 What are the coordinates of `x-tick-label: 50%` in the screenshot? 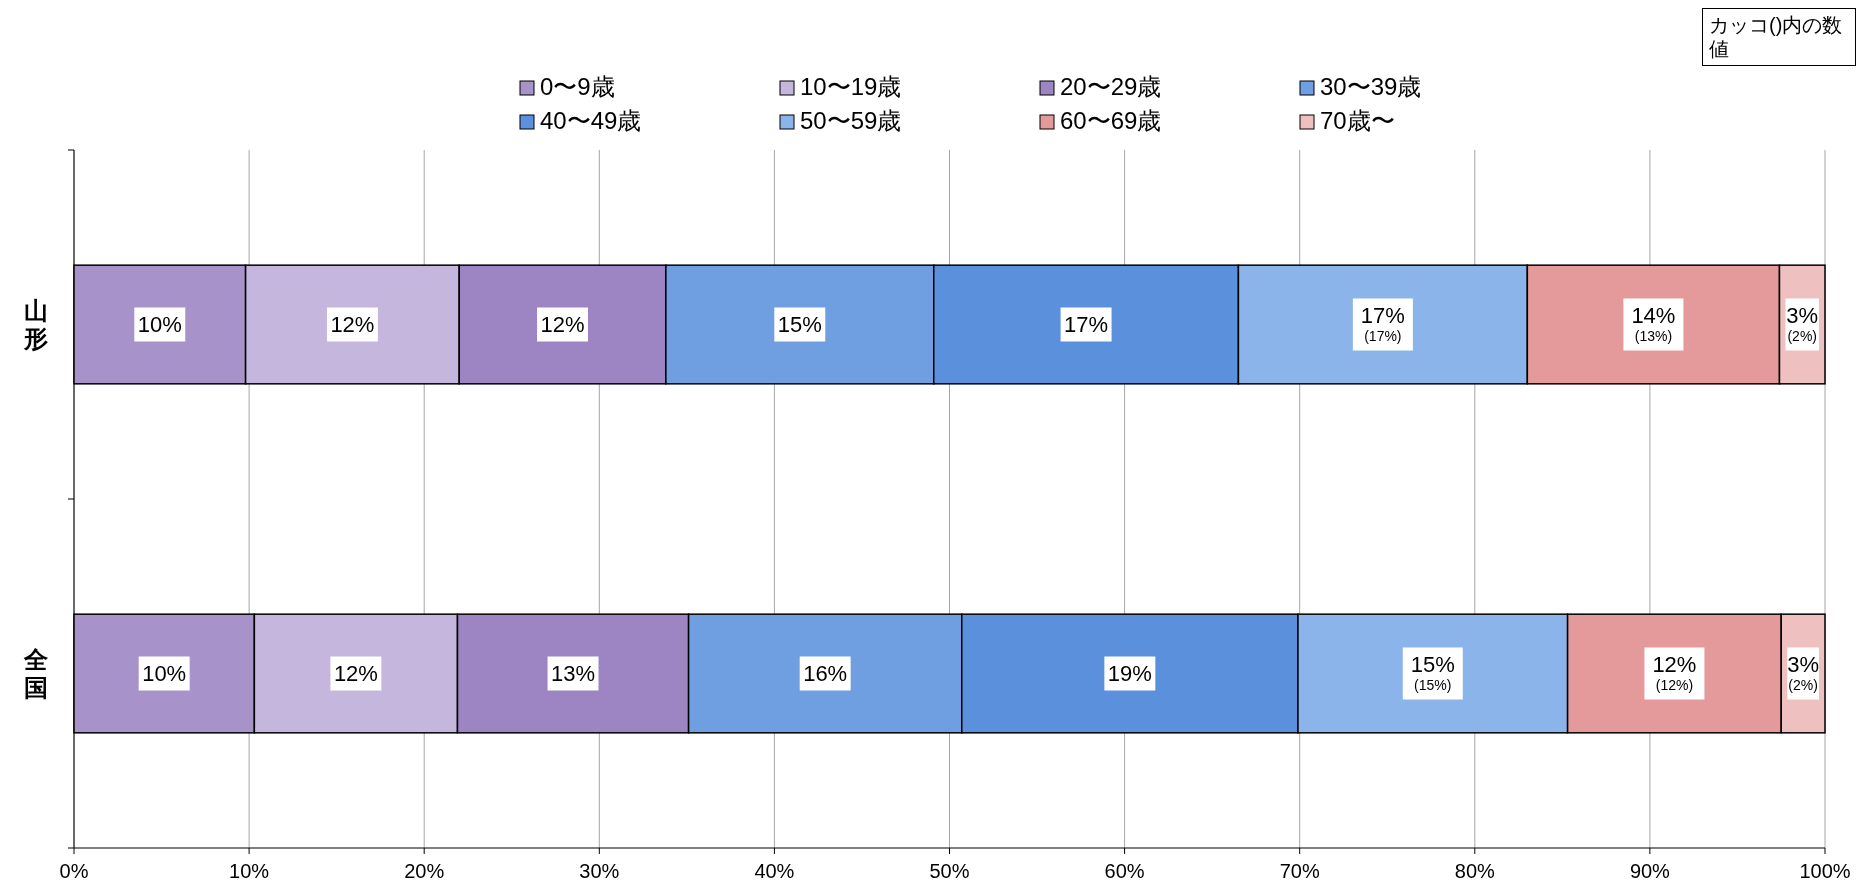 It's located at (949, 871).